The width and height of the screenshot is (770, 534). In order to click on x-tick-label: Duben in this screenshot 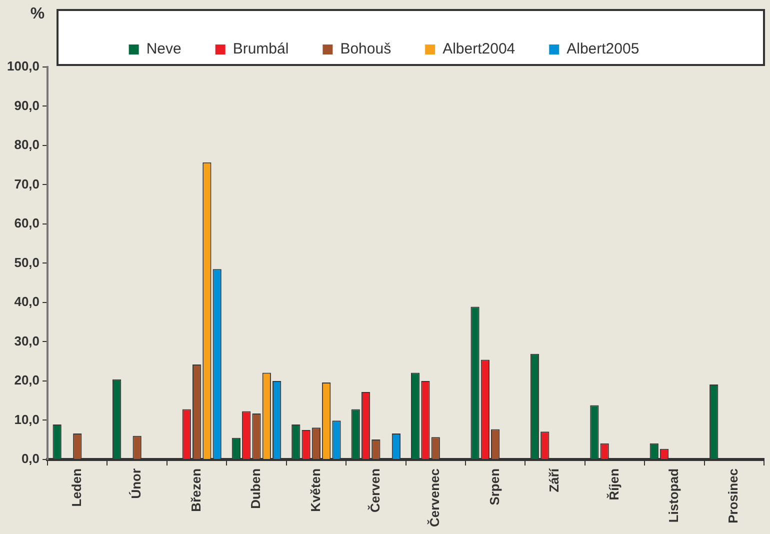, I will do `click(256, 488)`.